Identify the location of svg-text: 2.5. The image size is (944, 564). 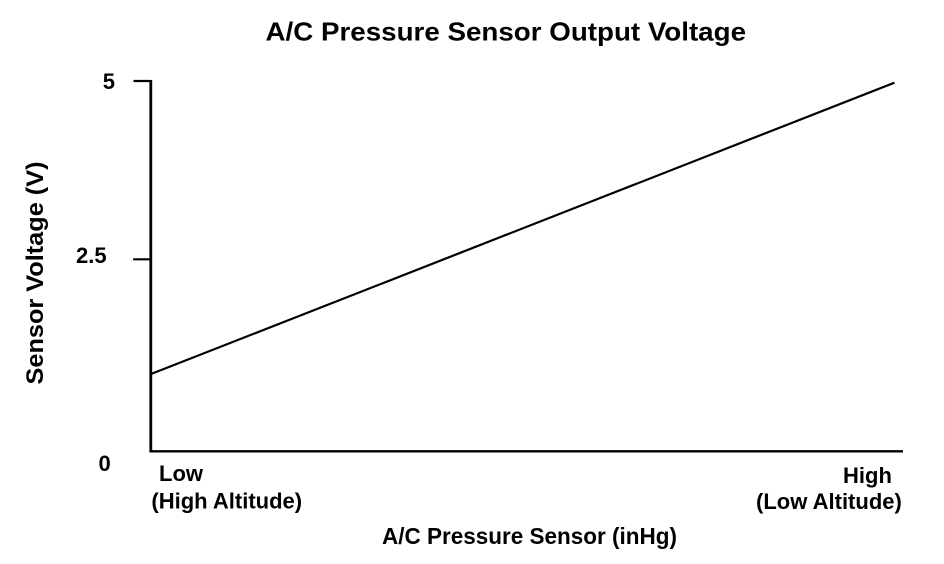
(91, 255).